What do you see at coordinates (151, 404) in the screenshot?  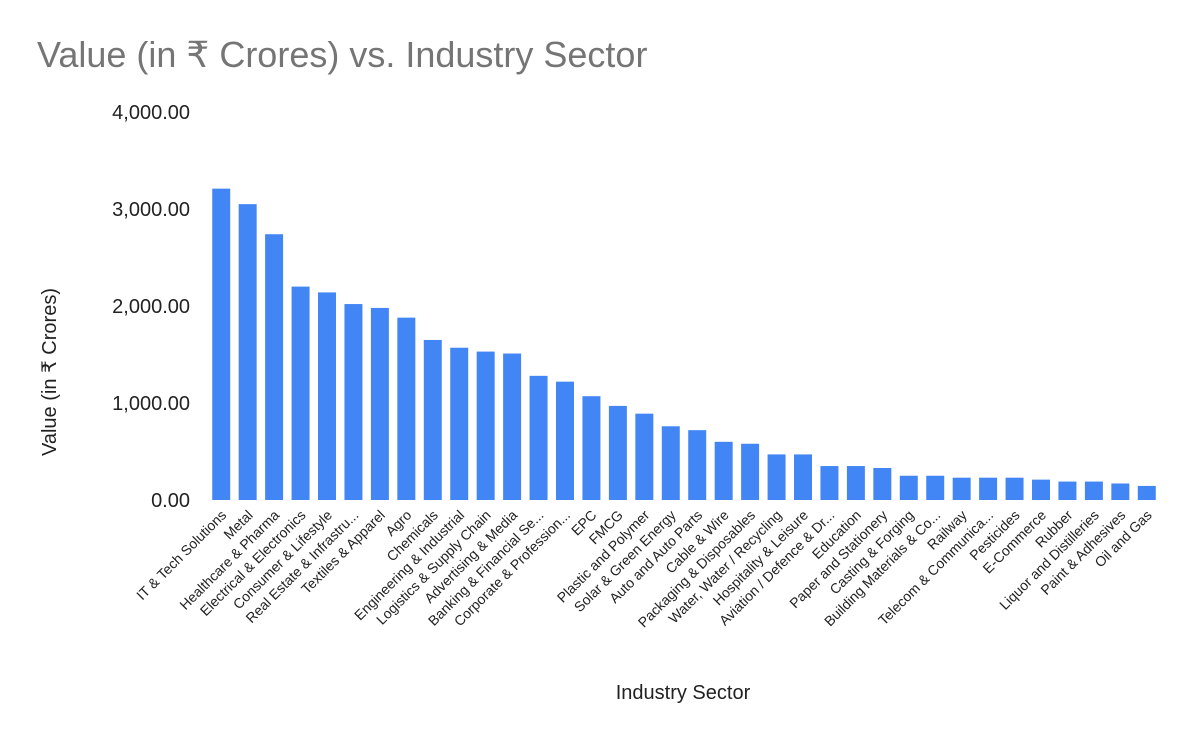 I see `y-tick-label: 1,000.00` at bounding box center [151, 404].